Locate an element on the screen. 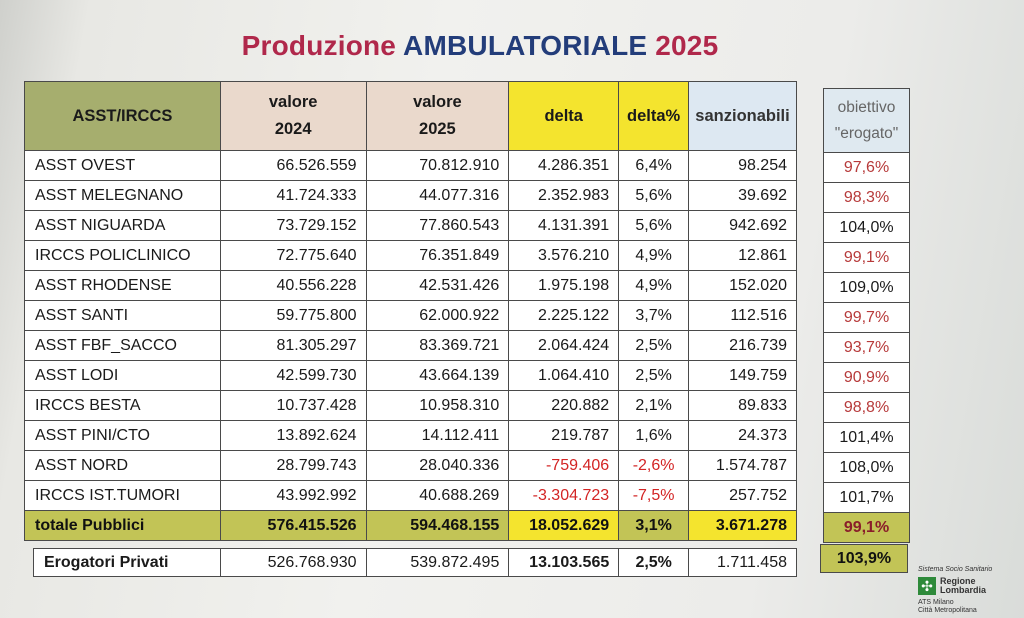  objective-row: 108,0% is located at coordinates (866, 467).